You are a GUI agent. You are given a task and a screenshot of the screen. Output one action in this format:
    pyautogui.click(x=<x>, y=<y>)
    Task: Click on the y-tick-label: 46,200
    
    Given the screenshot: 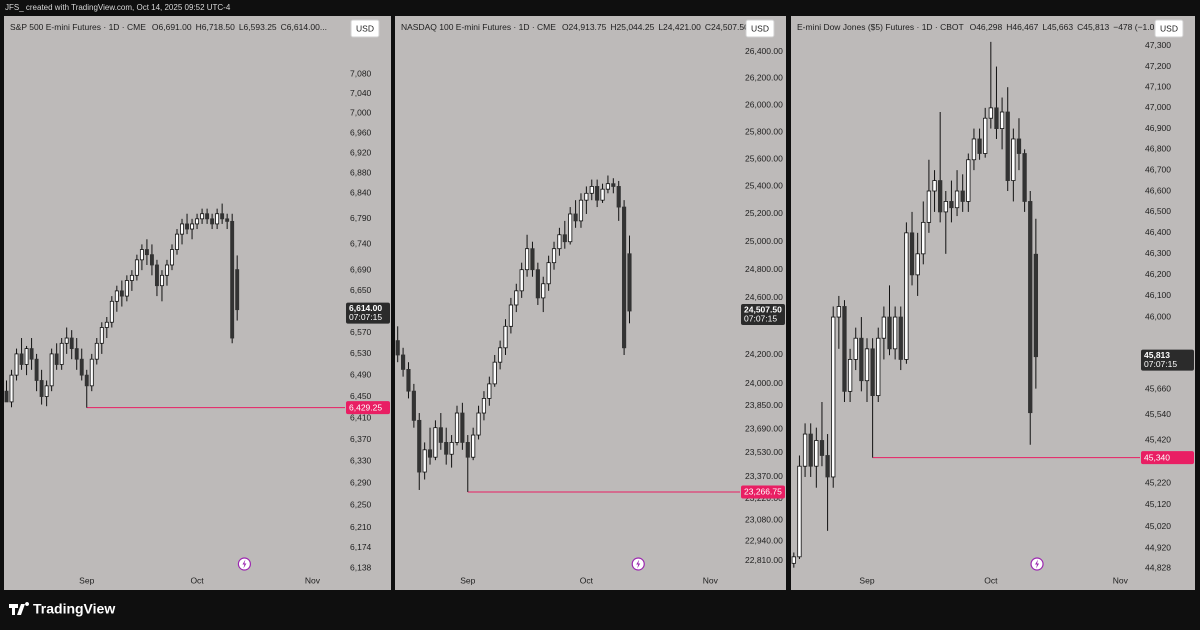 What is the action you would take?
    pyautogui.click(x=1158, y=274)
    